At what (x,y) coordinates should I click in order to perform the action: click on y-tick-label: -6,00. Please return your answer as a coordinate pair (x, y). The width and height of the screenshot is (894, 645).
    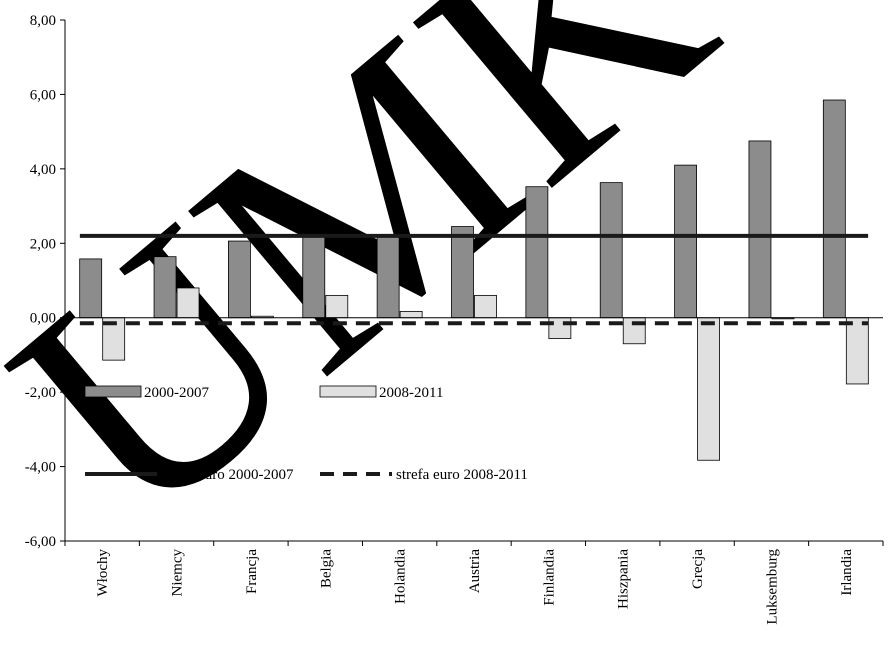
    Looking at the image, I should click on (40, 542).